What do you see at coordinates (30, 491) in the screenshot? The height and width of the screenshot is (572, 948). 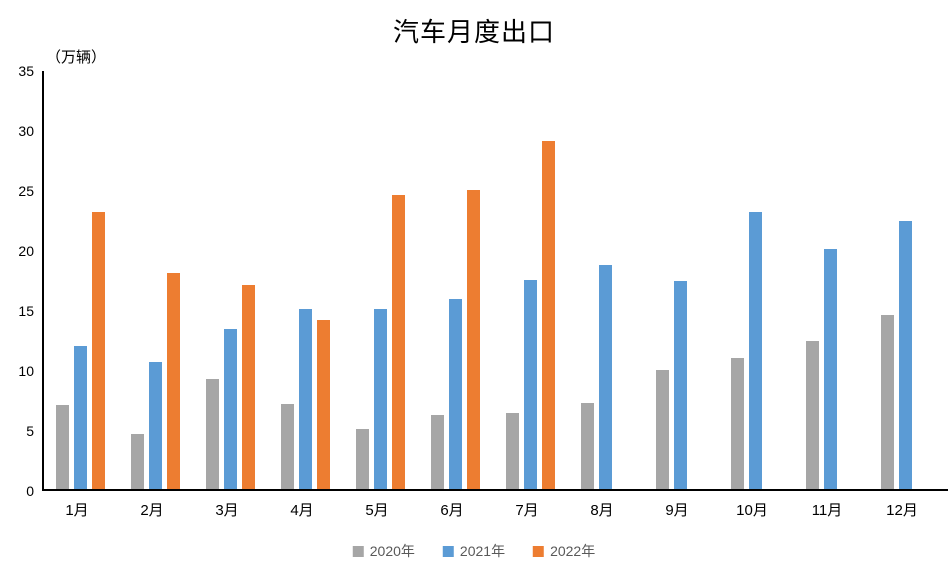 I see `y-tick-label-0: 0` at bounding box center [30, 491].